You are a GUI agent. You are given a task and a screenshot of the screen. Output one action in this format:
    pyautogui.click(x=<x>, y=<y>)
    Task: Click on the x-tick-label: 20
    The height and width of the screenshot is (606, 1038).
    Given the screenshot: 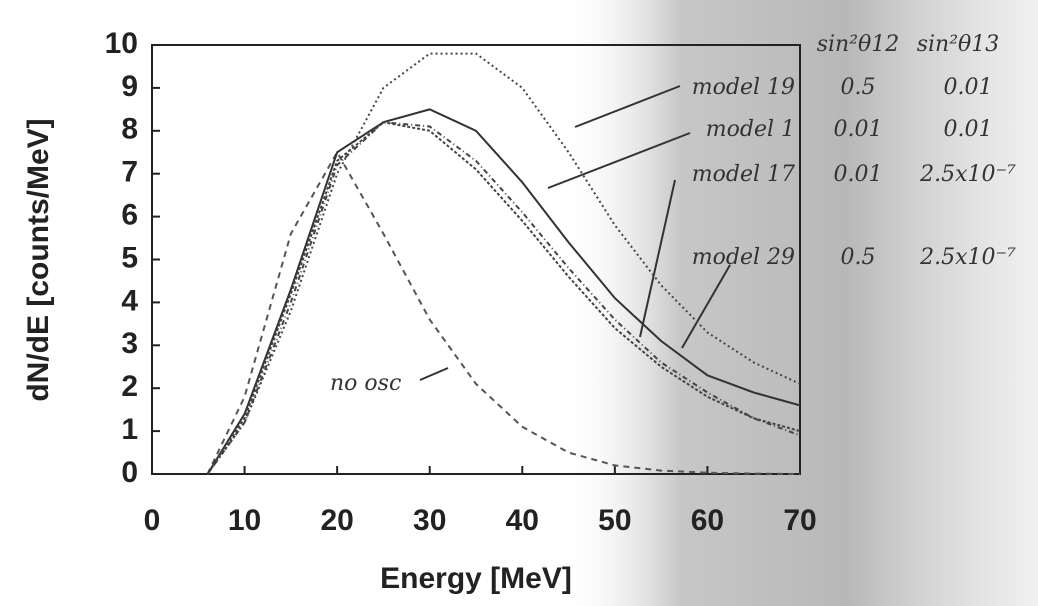 What is the action you would take?
    pyautogui.click(x=336, y=520)
    